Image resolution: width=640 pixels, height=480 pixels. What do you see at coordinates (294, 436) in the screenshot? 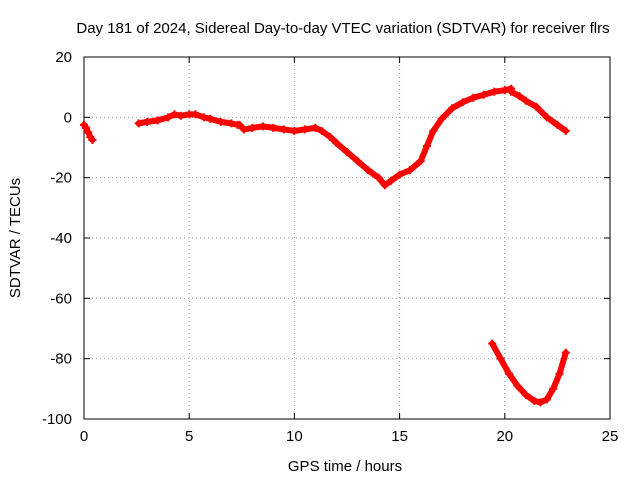
I see `x-tick-label: 10` at bounding box center [294, 436].